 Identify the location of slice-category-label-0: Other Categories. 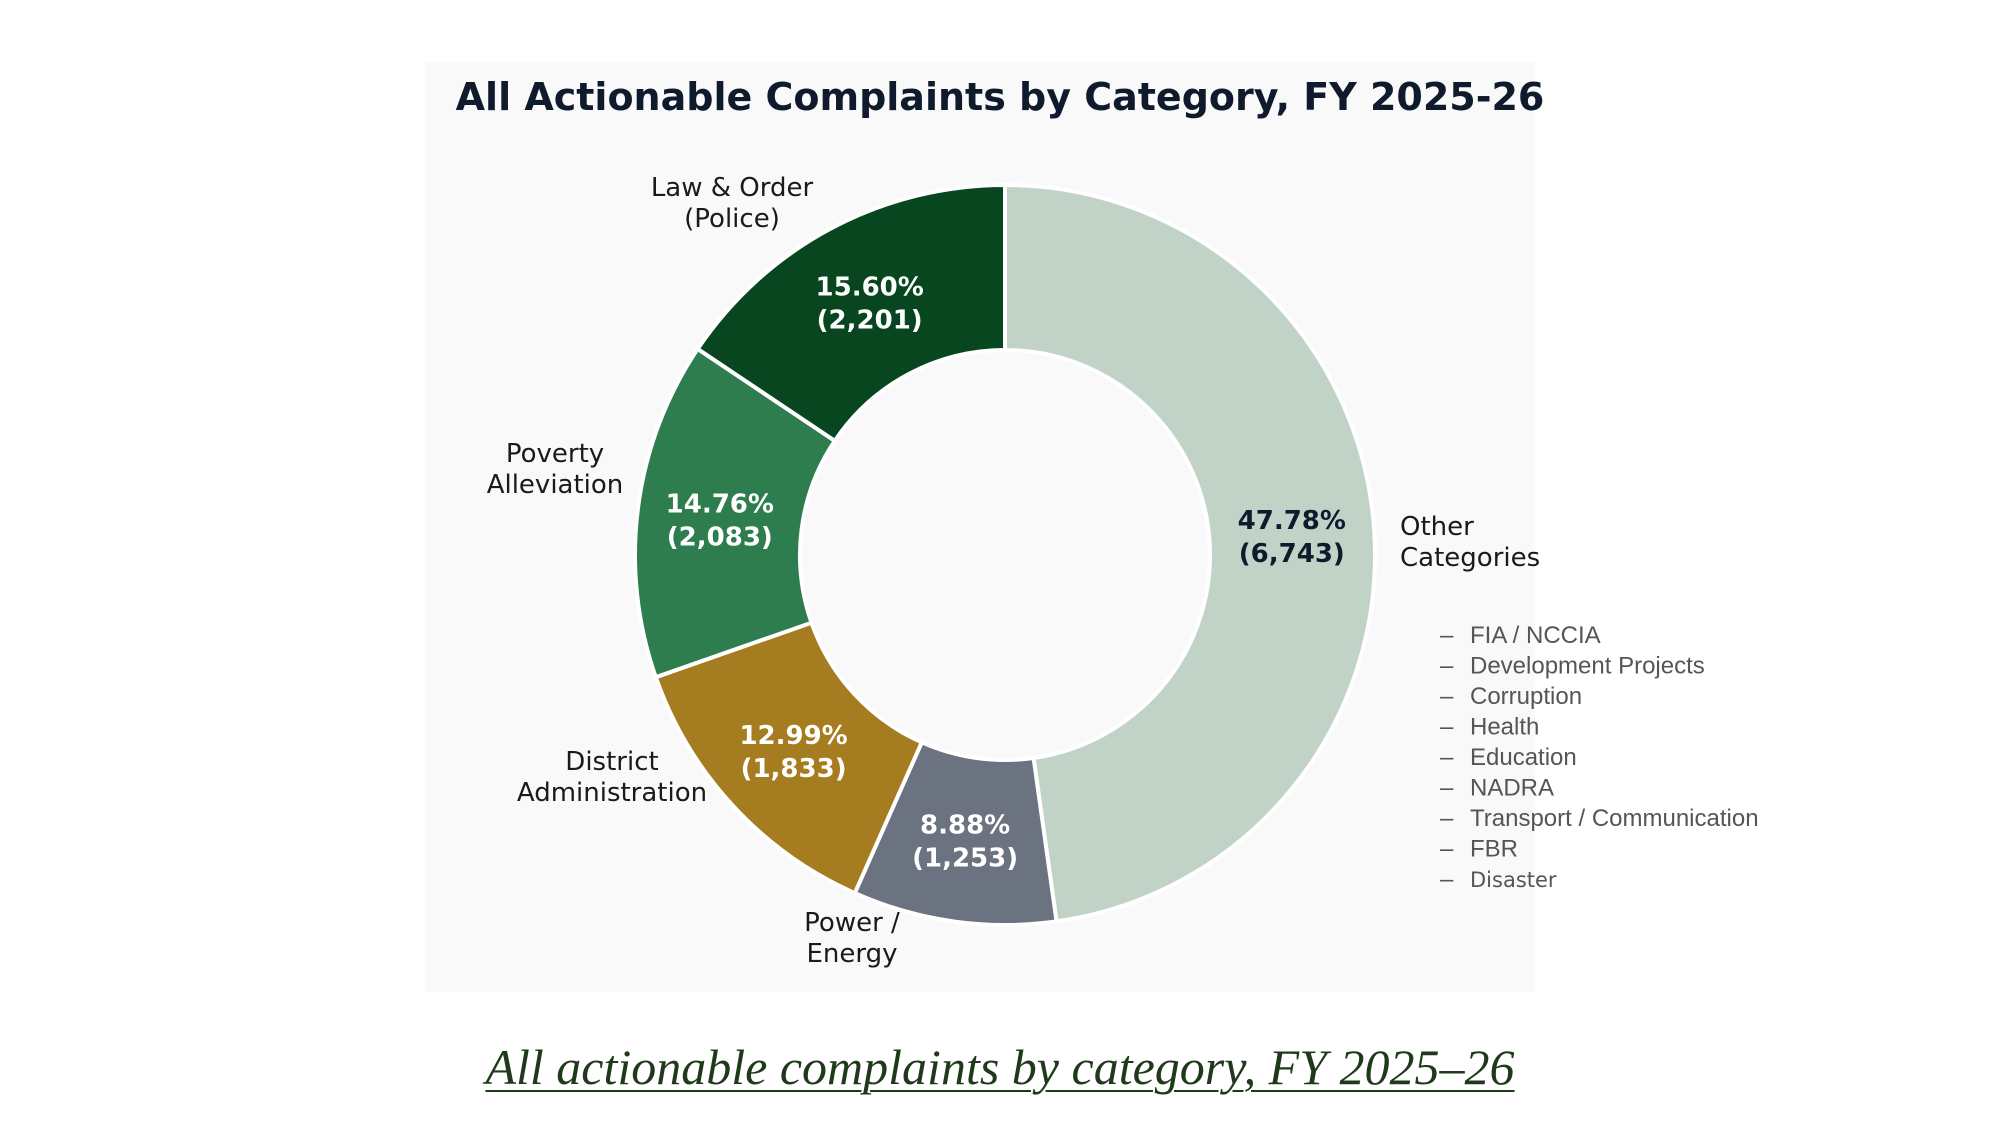
(1470, 542).